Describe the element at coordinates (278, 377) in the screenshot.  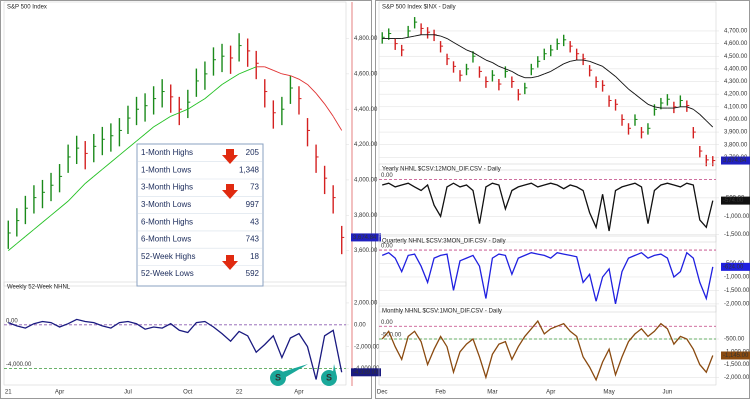
I see `annotation-text: S` at that location.